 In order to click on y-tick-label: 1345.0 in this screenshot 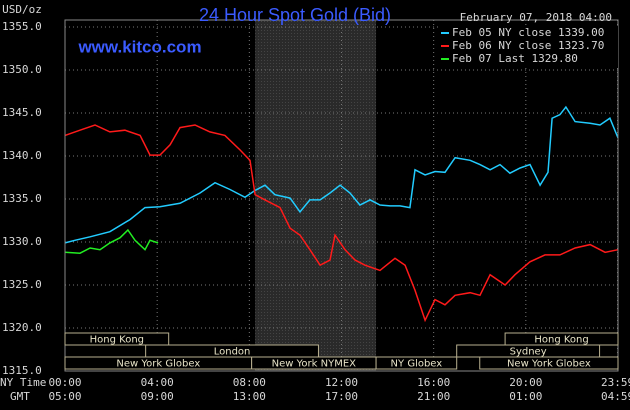, I will do `click(22, 112)`.